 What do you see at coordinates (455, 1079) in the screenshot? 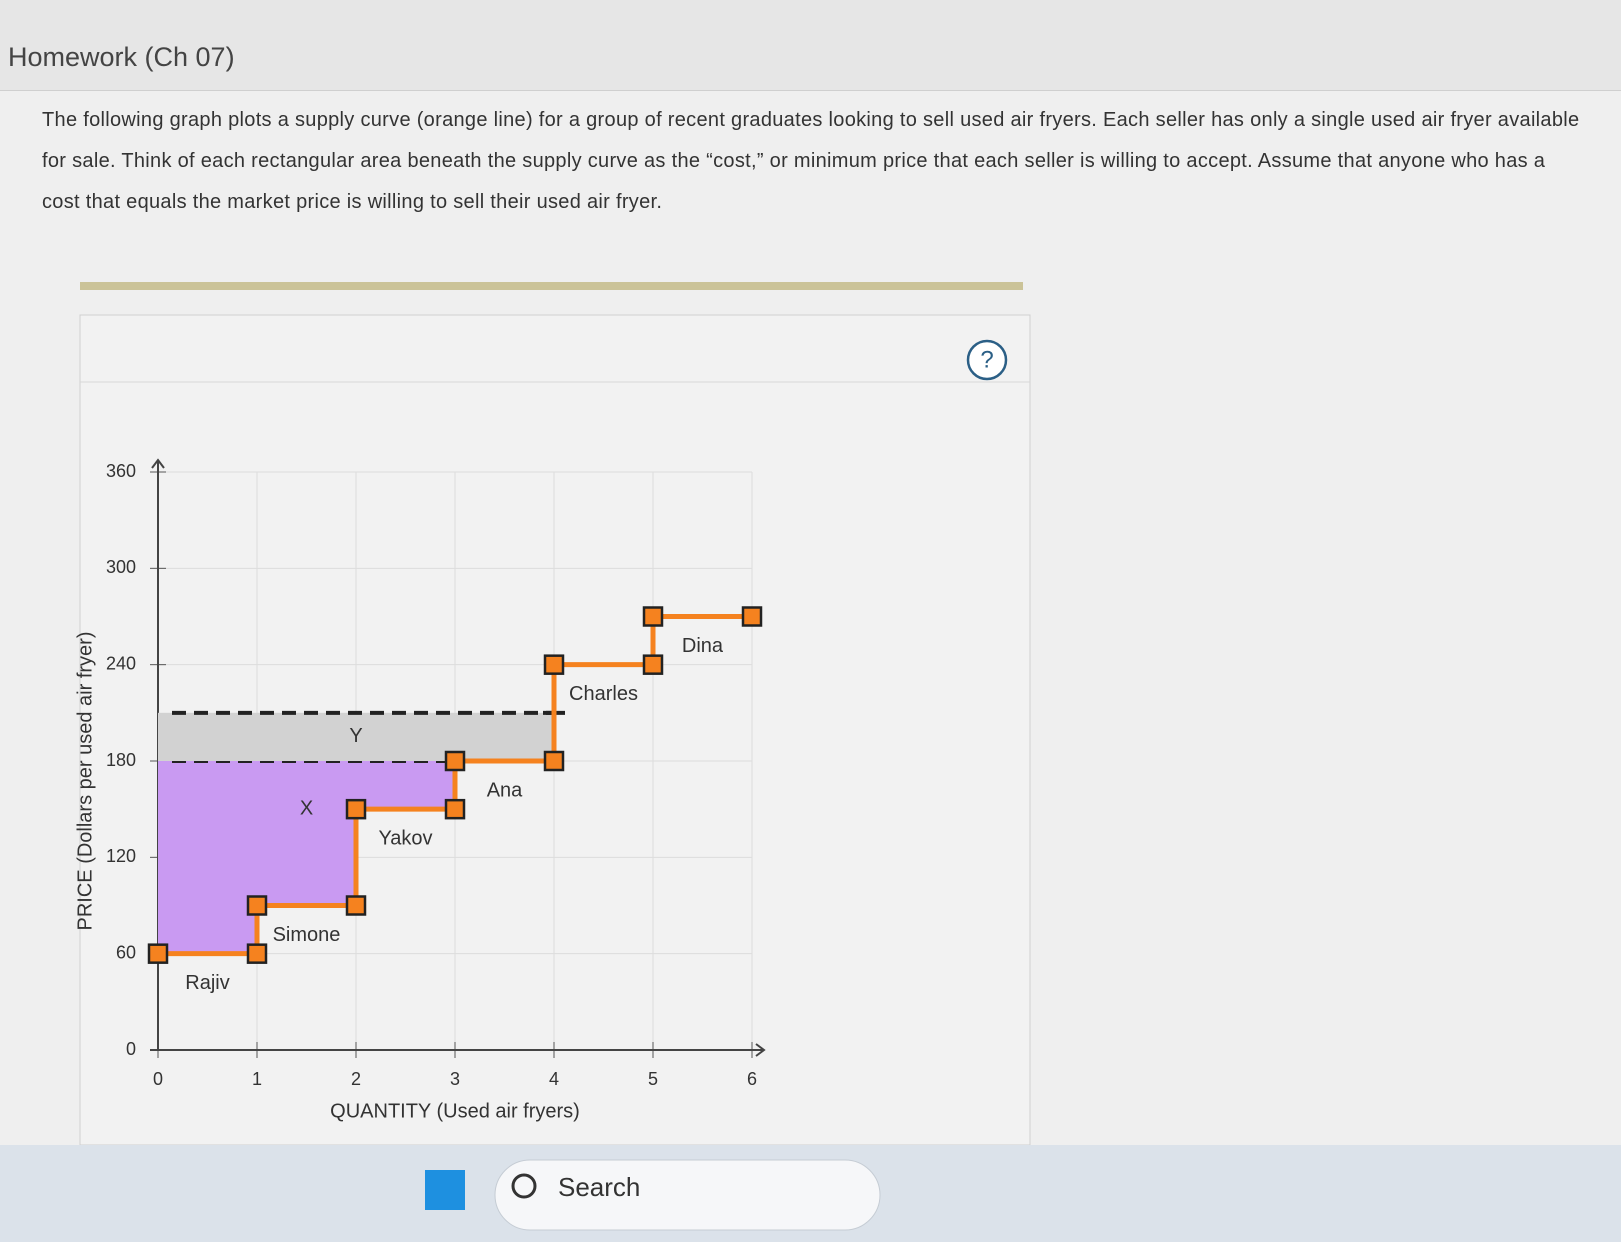
I see `x-tick-label: 3` at bounding box center [455, 1079].